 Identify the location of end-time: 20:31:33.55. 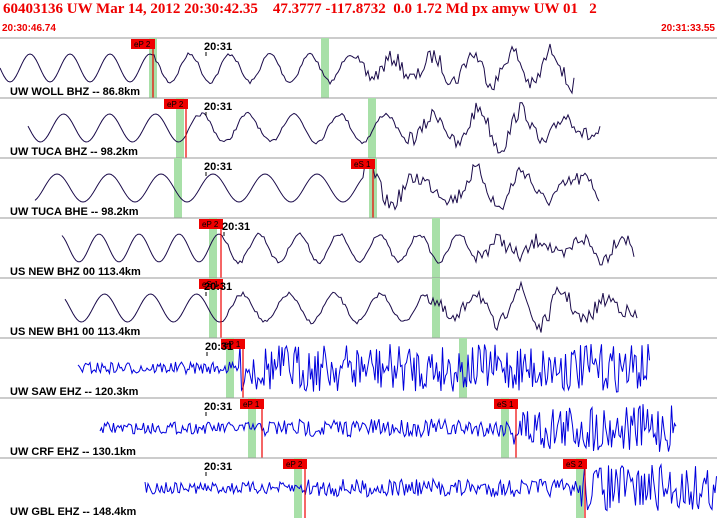
(688, 28).